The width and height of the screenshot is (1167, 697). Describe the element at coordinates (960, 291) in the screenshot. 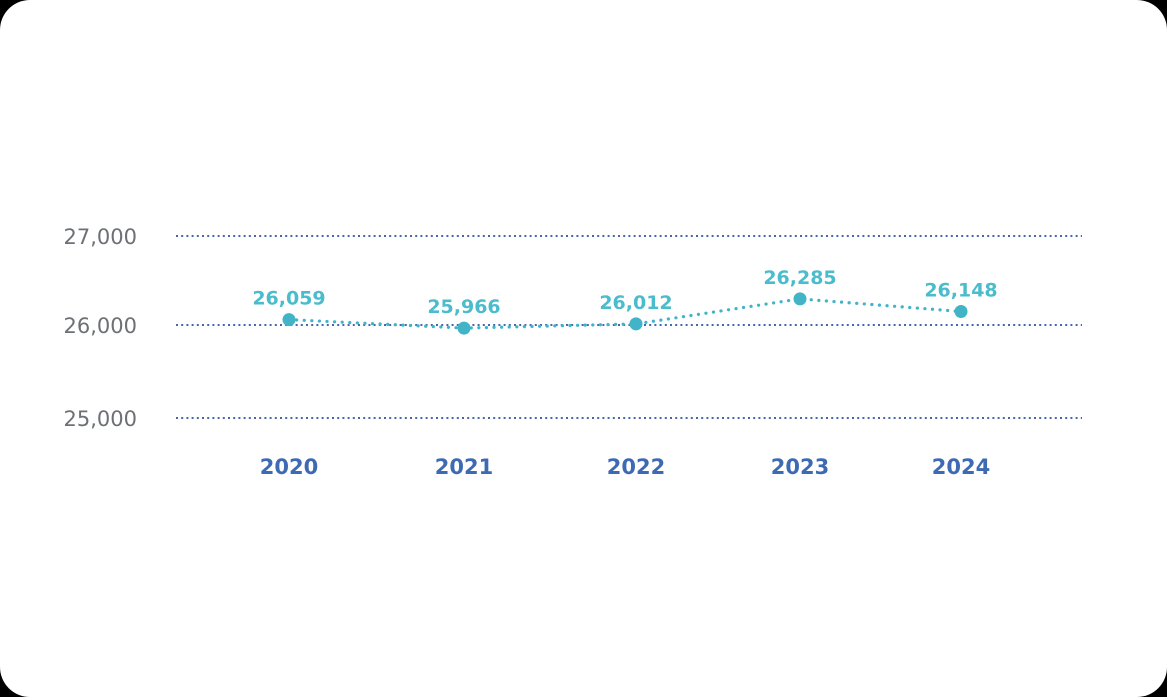

I see `data-point-label: 26,148` at that location.